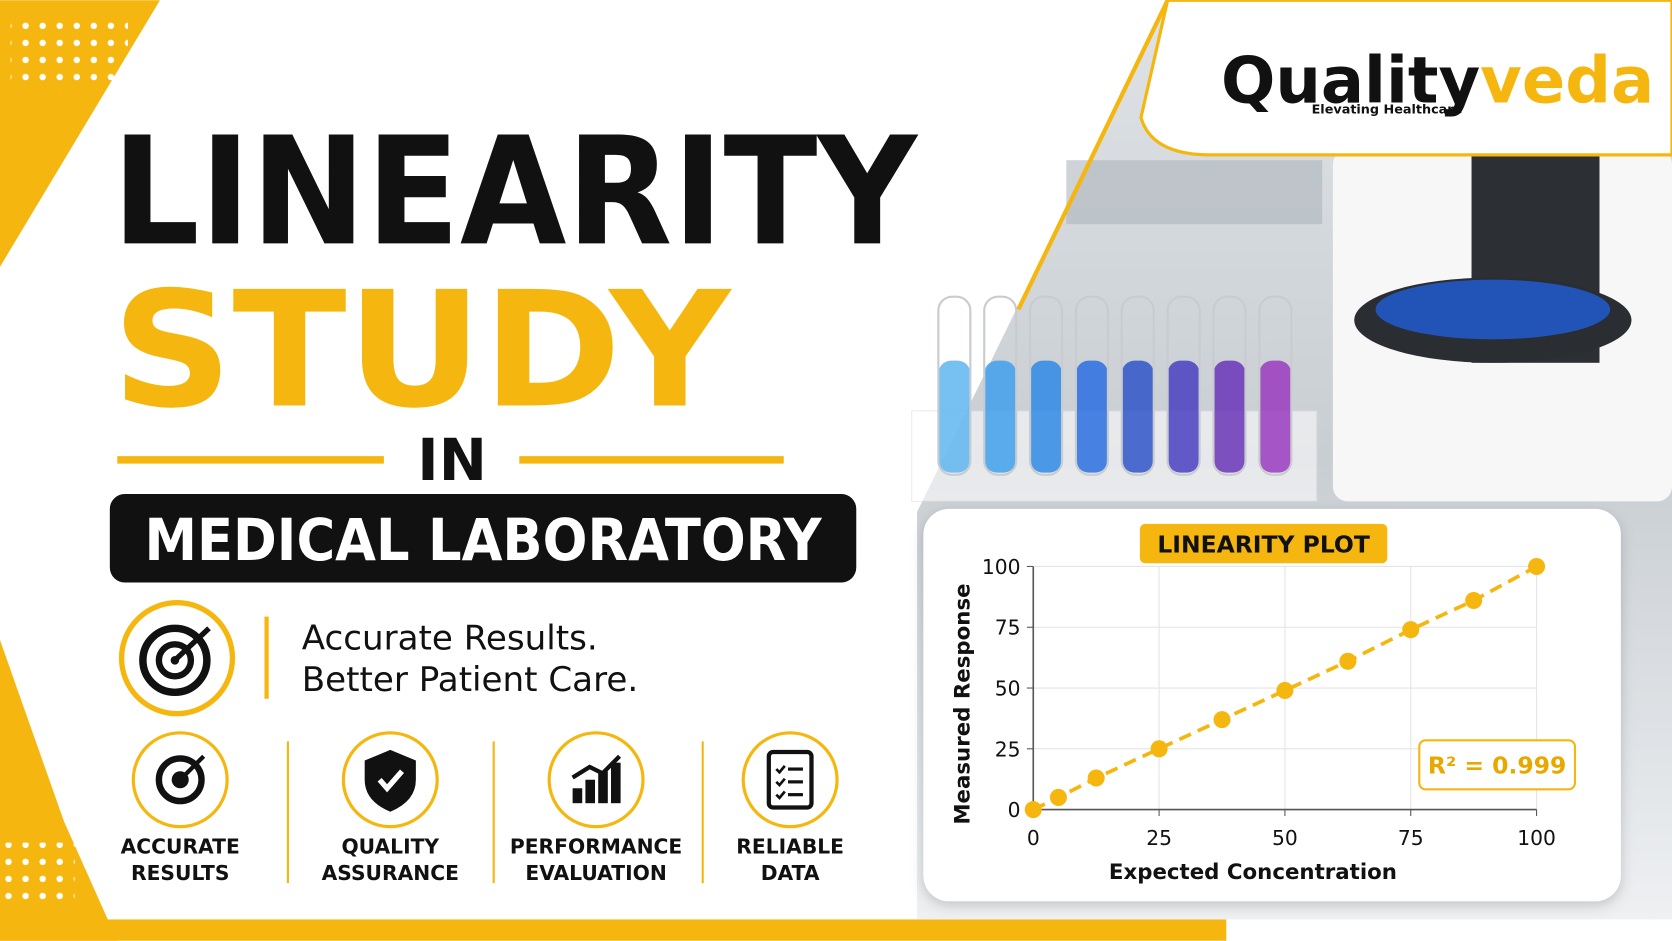 This screenshot has width=1672, height=941. I want to click on logo-tagline: Elevating Healthcare, so click(1387, 109).